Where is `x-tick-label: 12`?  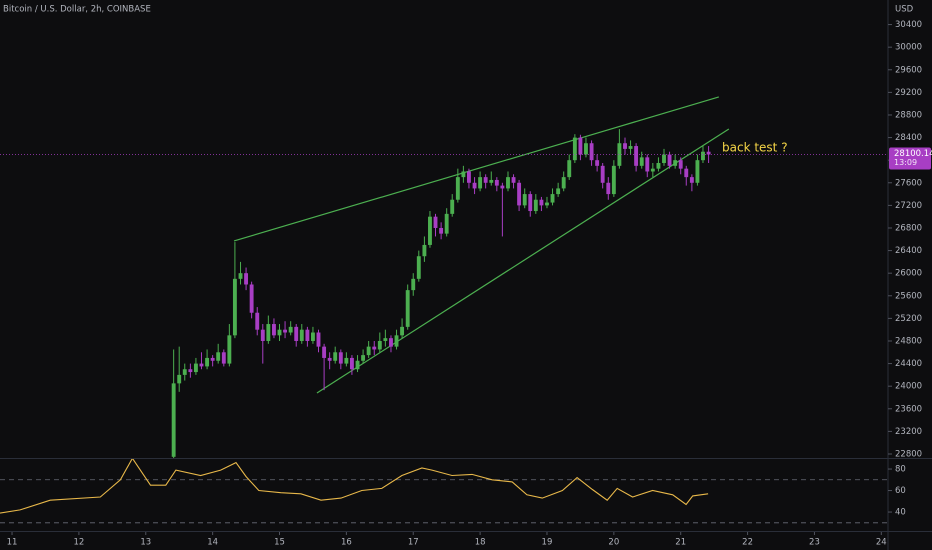
x-tick-label: 12 is located at coordinates (78, 543).